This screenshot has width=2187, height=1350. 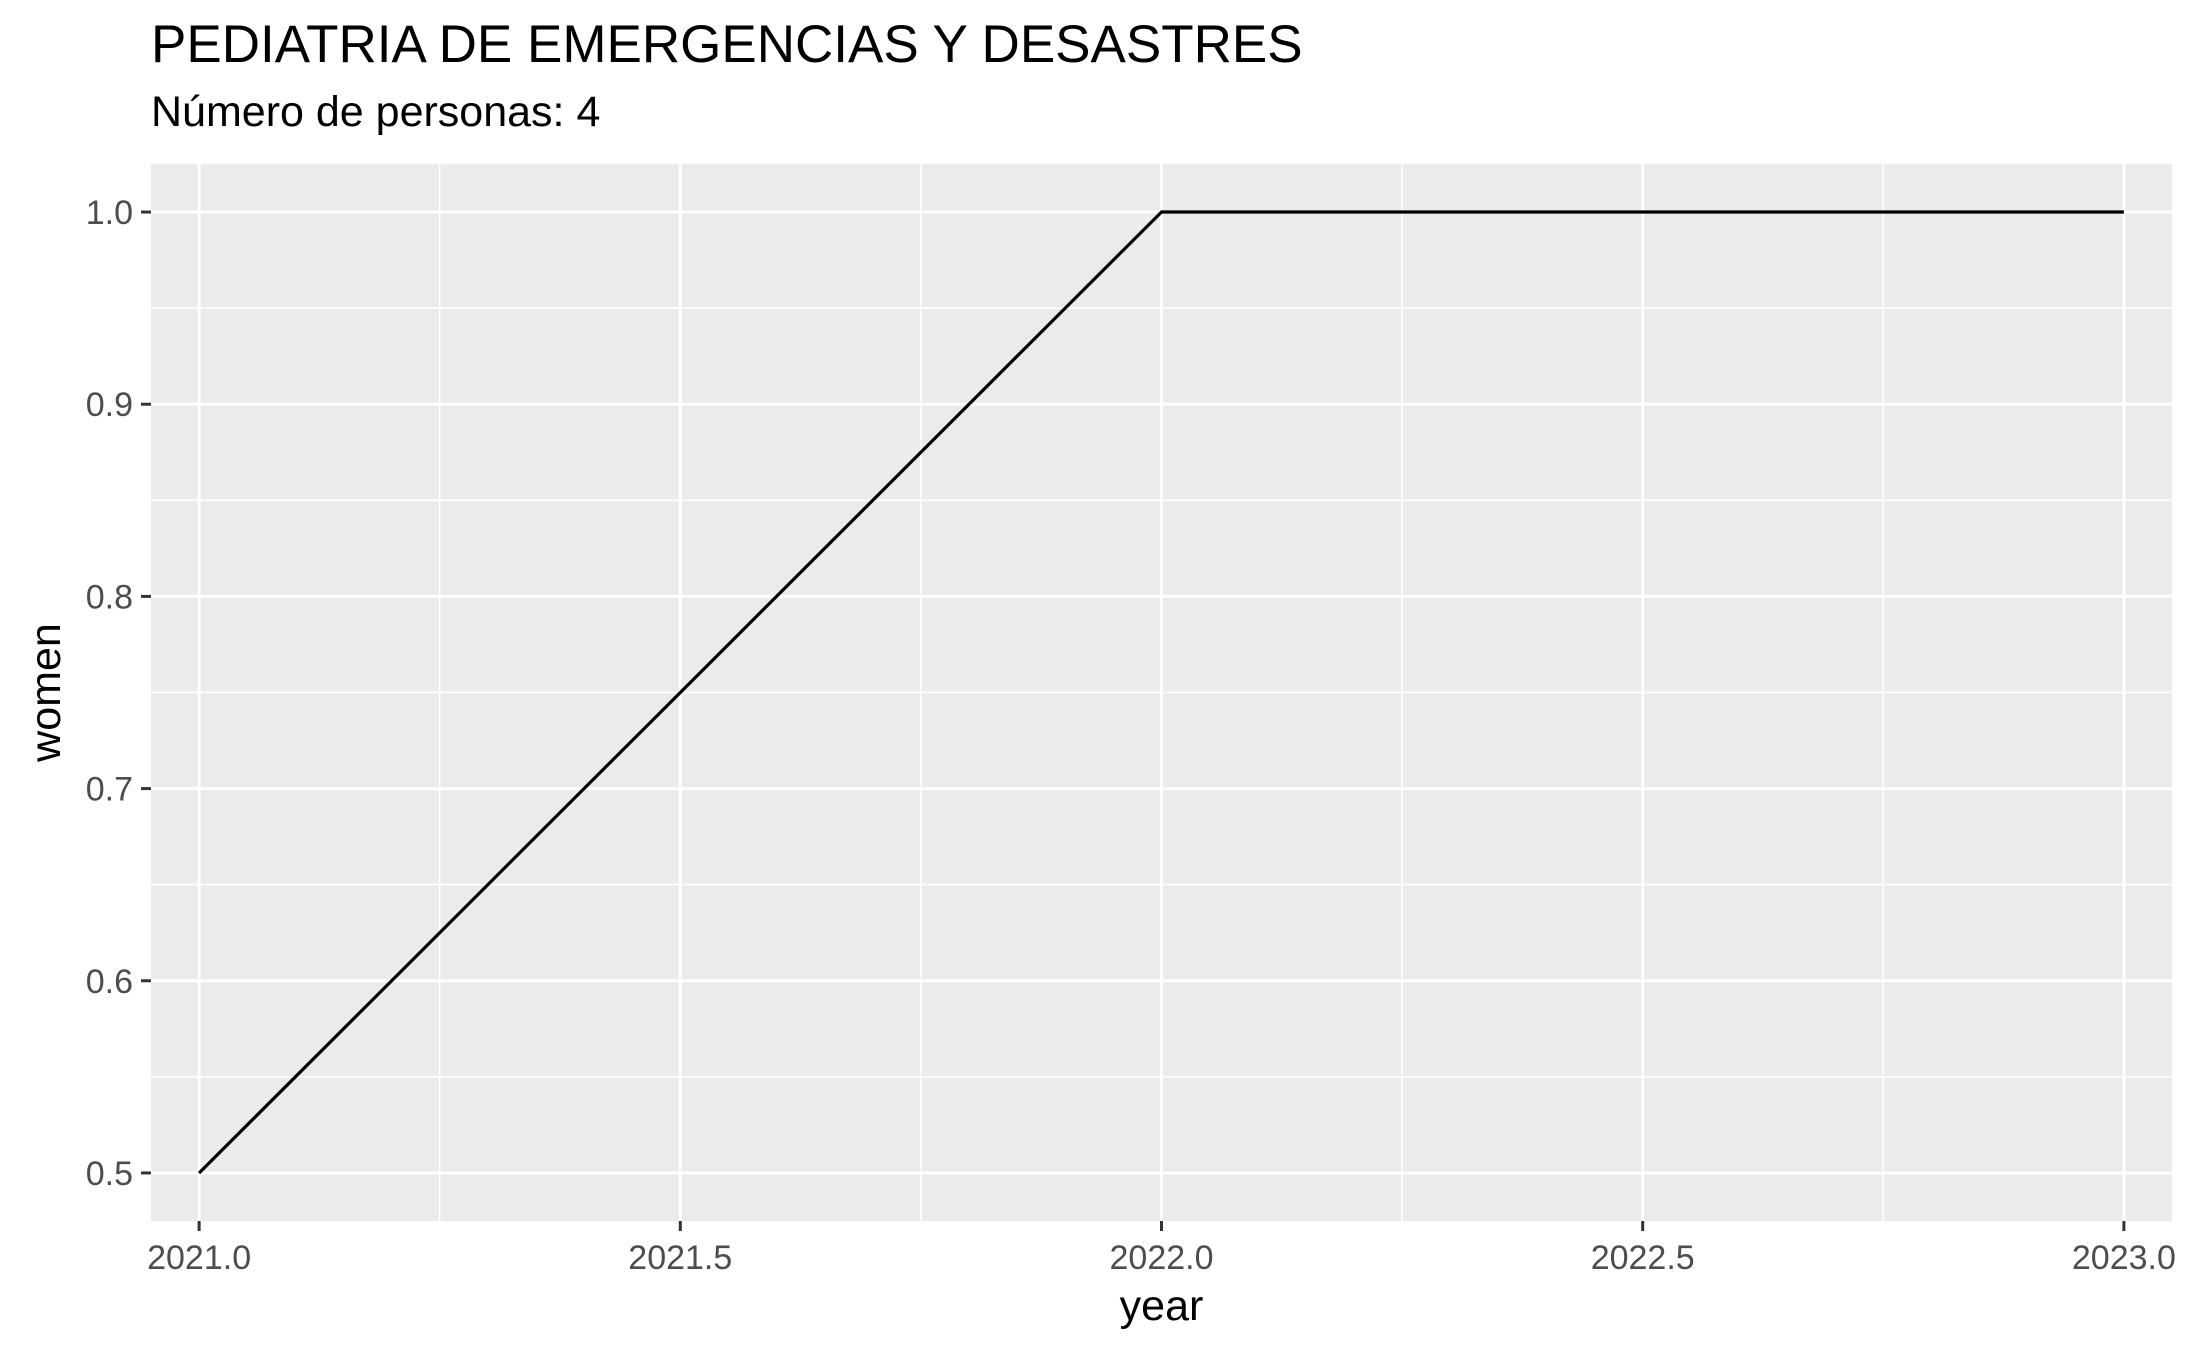 What do you see at coordinates (109, 982) in the screenshot?
I see `y-tick-label: 0.6` at bounding box center [109, 982].